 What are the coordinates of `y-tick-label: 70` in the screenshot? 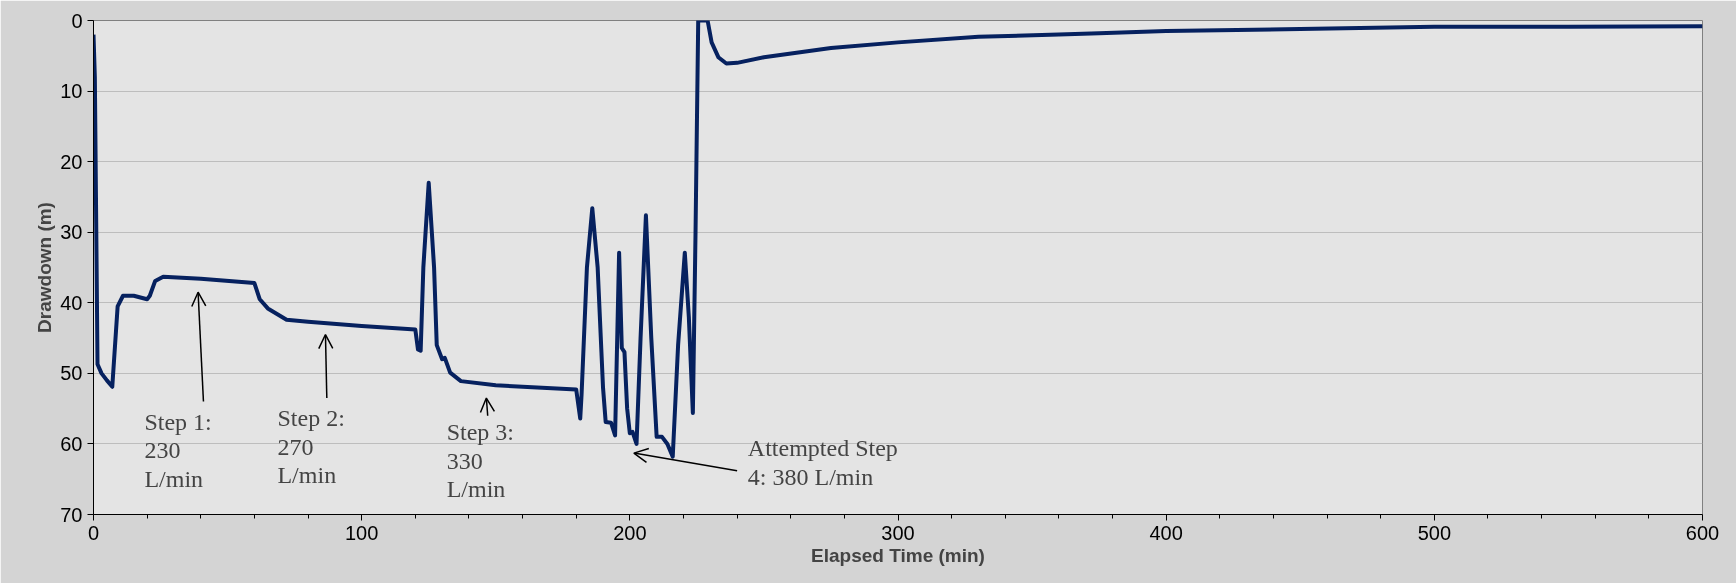 It's located at (71, 514).